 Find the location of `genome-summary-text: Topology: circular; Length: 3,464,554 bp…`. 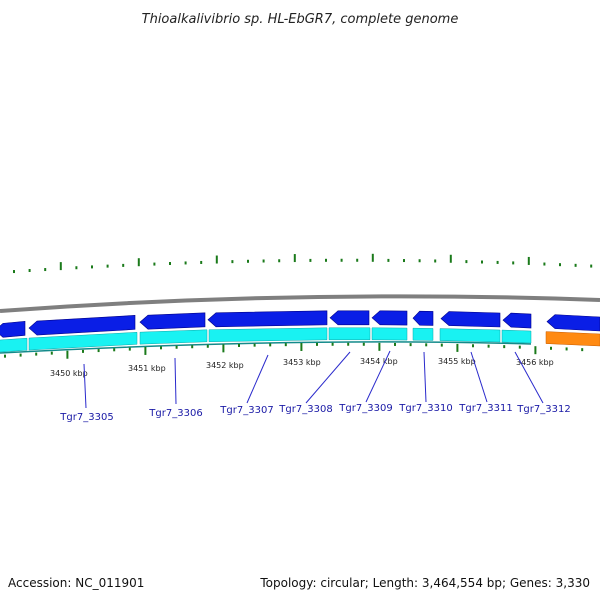

genome-summary-text: Topology: circular; Length: 3,464,554 bp… is located at coordinates (425, 583).